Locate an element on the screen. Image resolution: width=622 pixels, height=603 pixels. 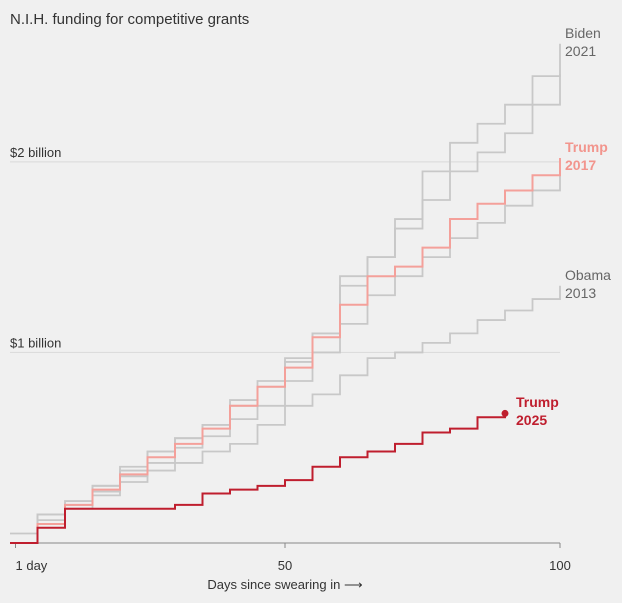
x-tick-label: 100 is located at coordinates (560, 565).